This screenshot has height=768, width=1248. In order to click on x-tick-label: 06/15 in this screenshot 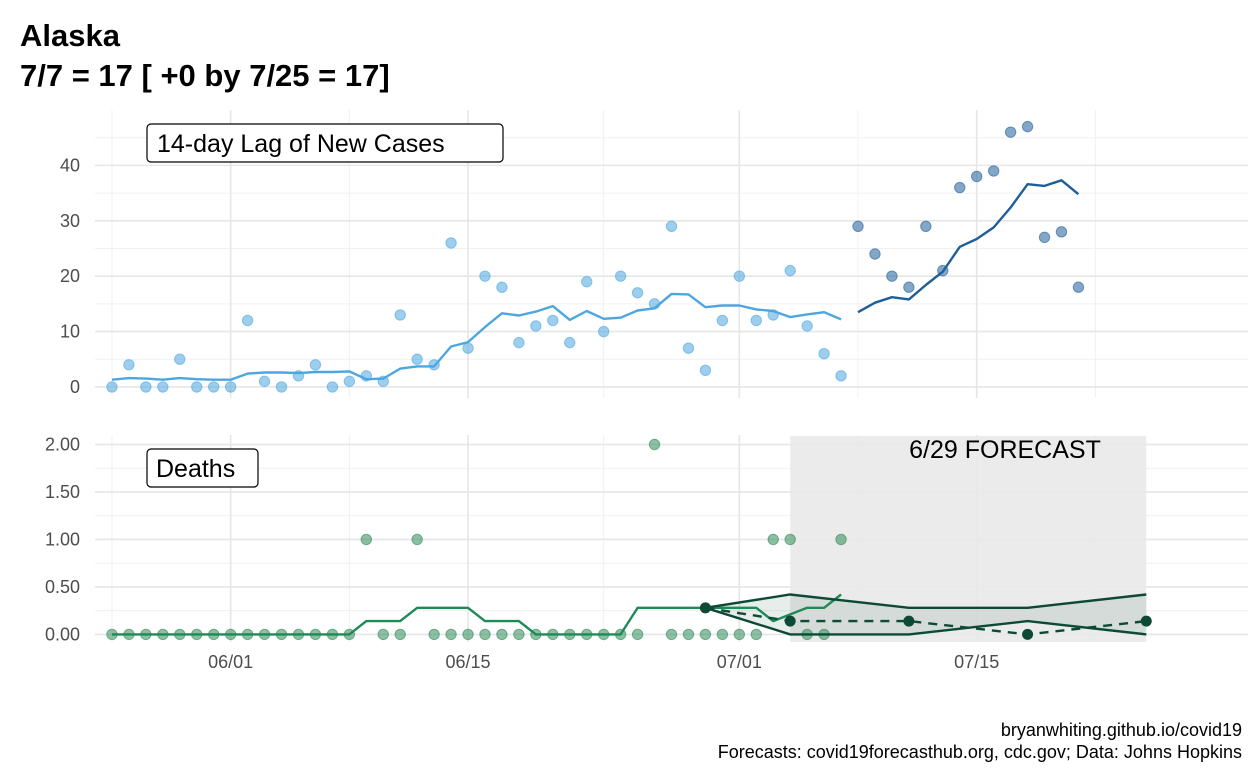, I will do `click(468, 662)`.